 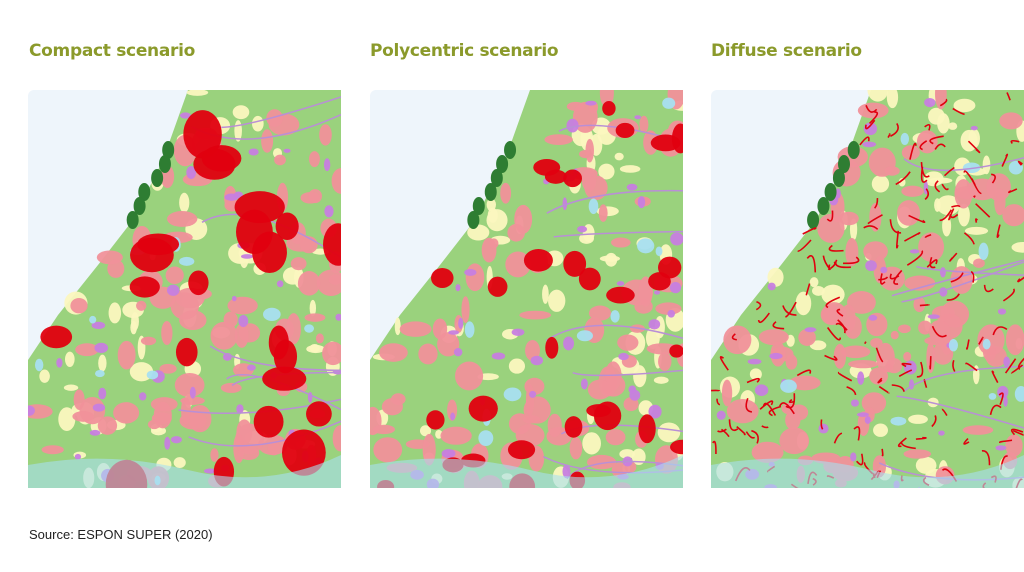 What do you see at coordinates (121, 534) in the screenshot?
I see `source-caption: Source: ESPON SUPER (2020)` at bounding box center [121, 534].